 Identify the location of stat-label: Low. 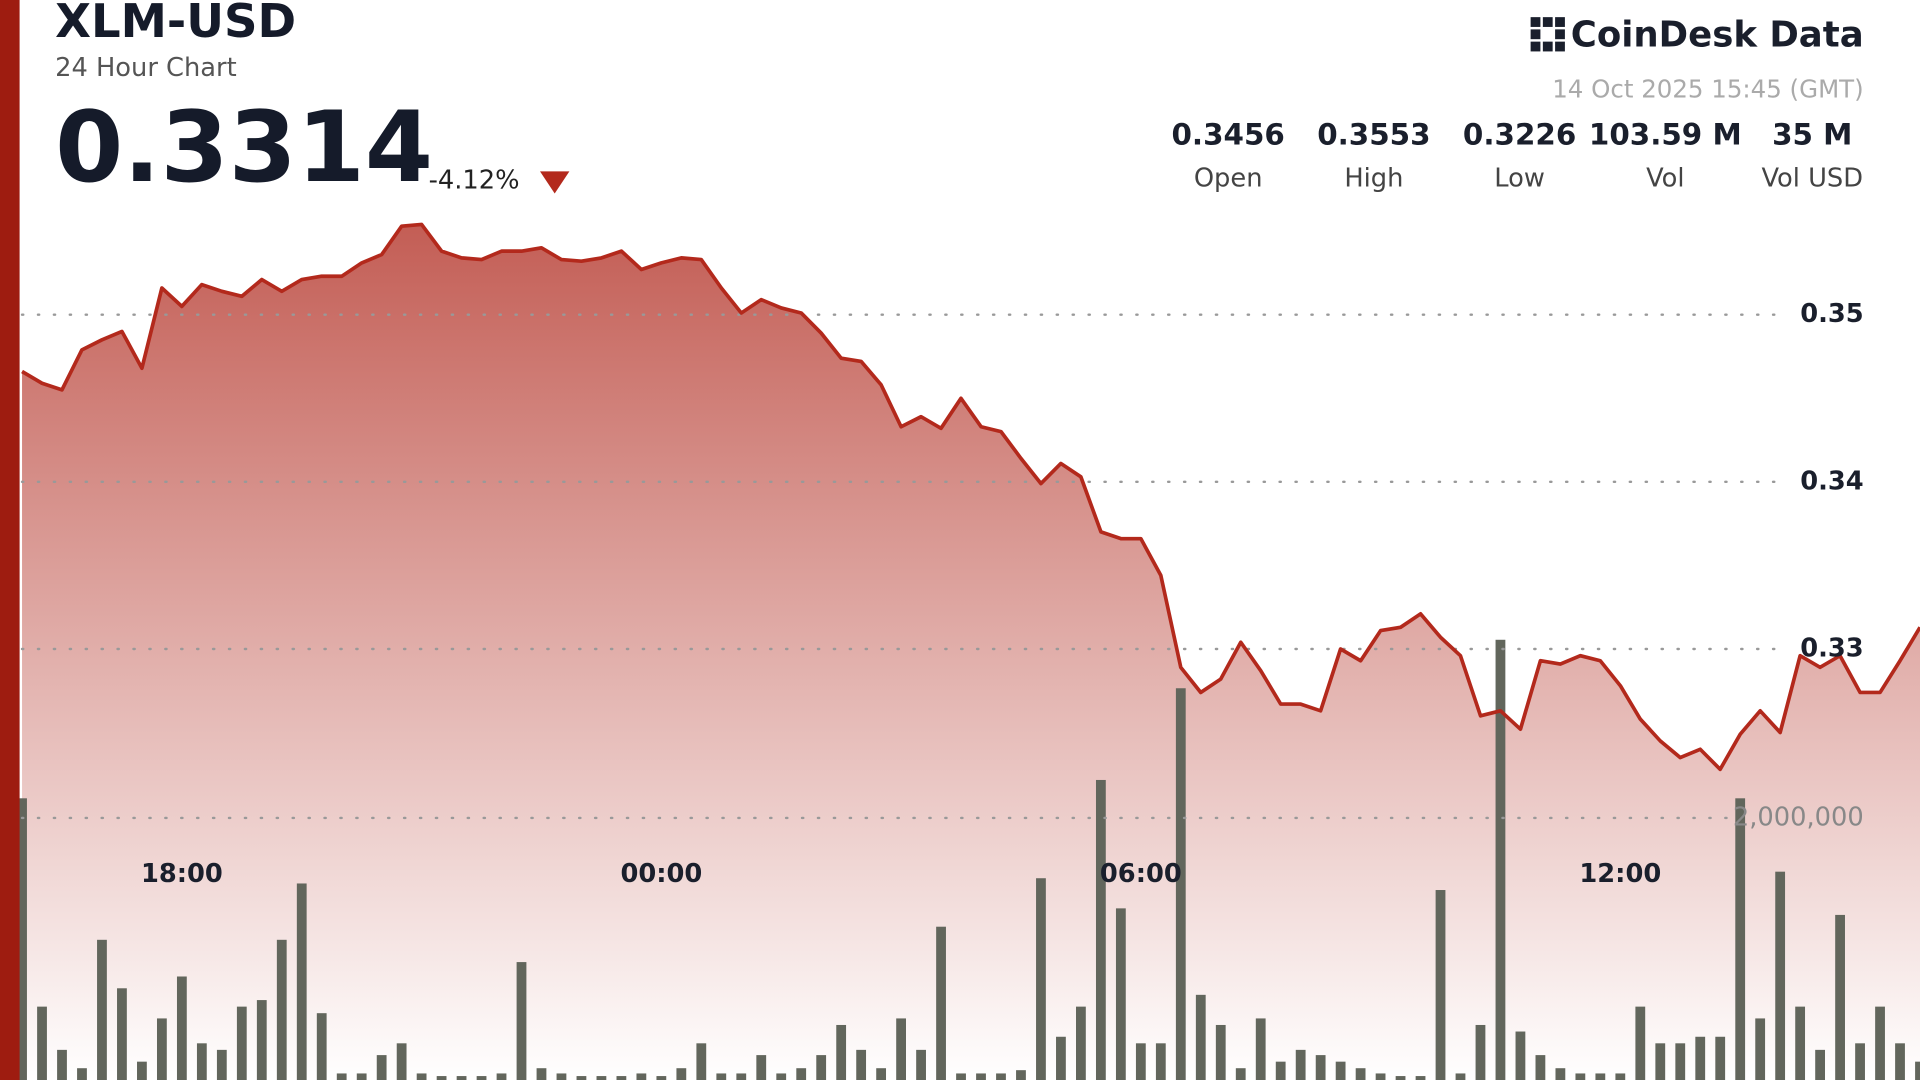
(1519, 178).